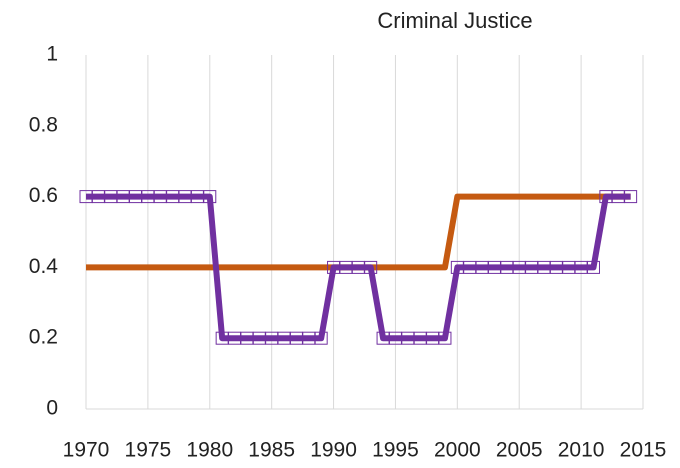 The height and width of the screenshot is (468, 680). Describe the element at coordinates (454, 20) in the screenshot. I see `chart-title: Criminal Justice` at that location.